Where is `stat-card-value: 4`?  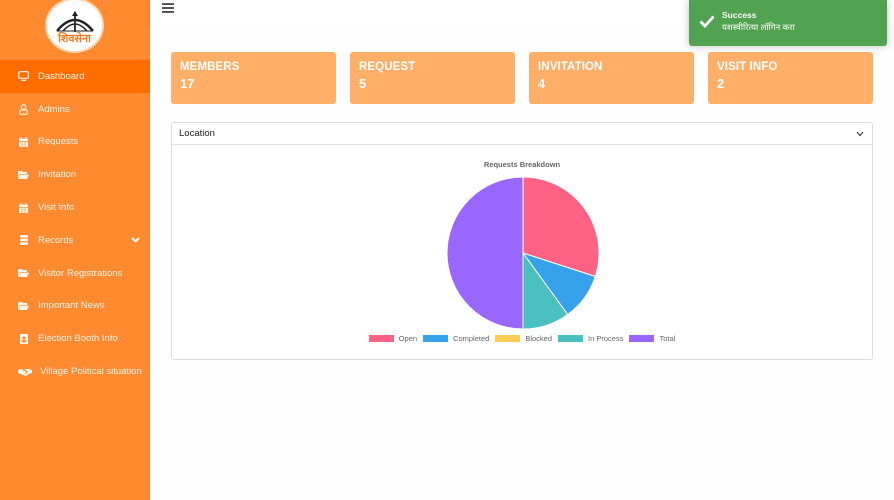 stat-card-value: 4 is located at coordinates (542, 83).